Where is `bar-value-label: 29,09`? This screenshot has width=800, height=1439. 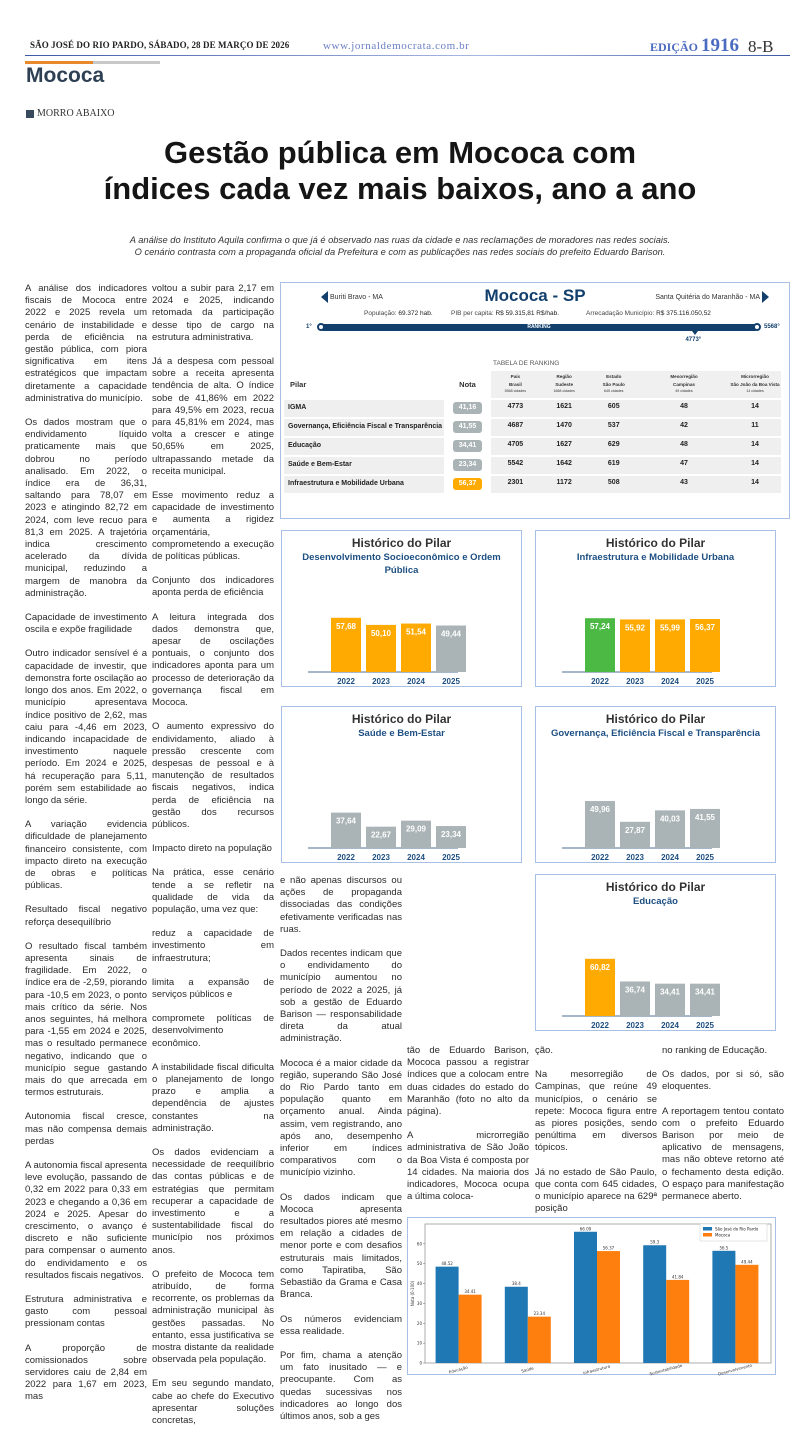
bar-value-label: 29,09 is located at coordinates (416, 829).